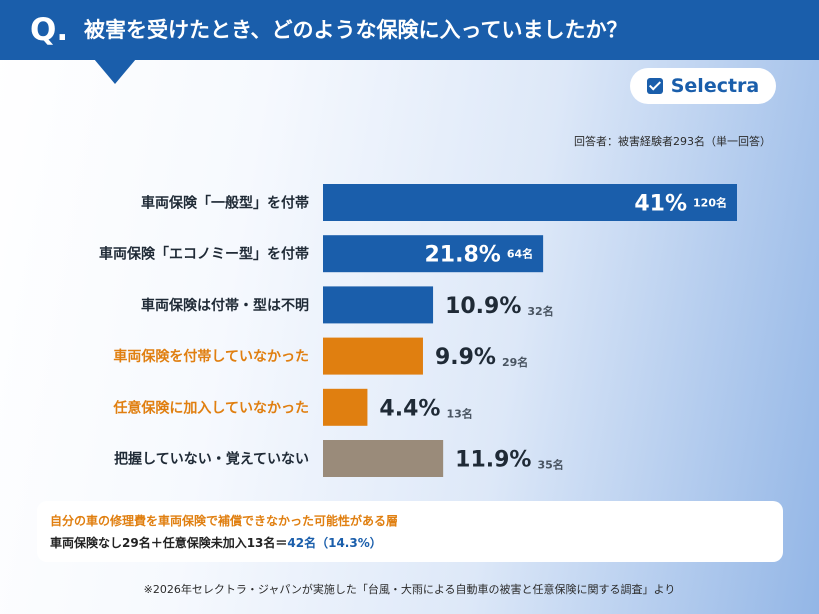 This screenshot has height=614, width=819. Describe the element at coordinates (672, 141) in the screenshot. I see `respondents-note: 回答者：被害経験者293名（単一回答）` at that location.